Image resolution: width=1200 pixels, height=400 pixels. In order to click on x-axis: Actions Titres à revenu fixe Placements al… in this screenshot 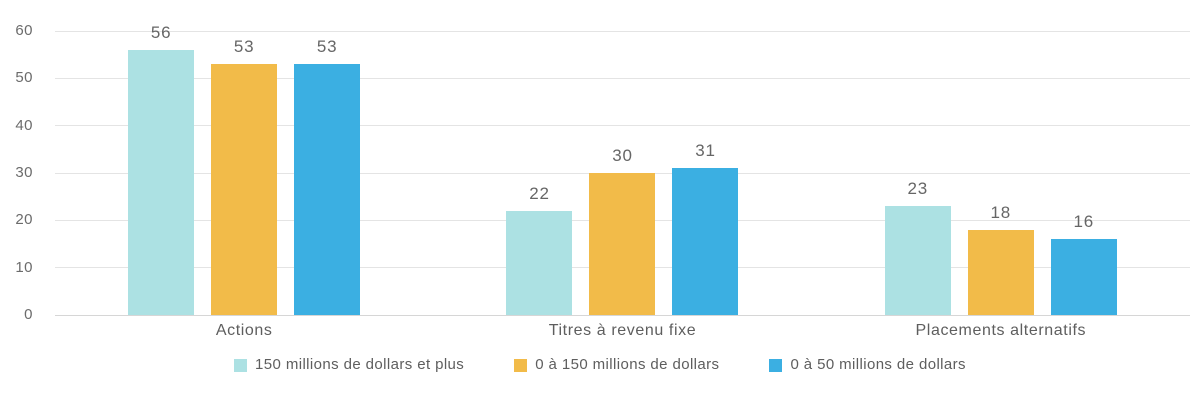, I will do `click(622, 331)`.